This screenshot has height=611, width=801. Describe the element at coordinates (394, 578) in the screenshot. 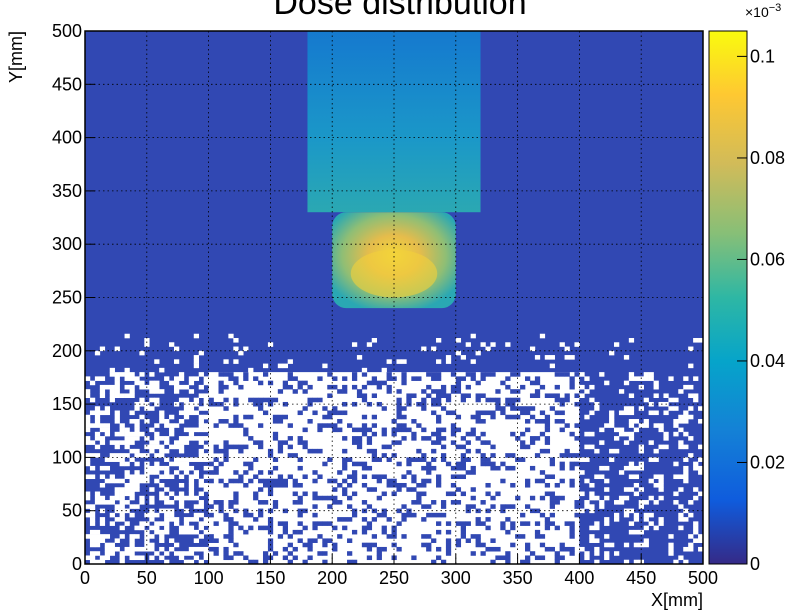

I see `x-tick-label: 250` at that location.